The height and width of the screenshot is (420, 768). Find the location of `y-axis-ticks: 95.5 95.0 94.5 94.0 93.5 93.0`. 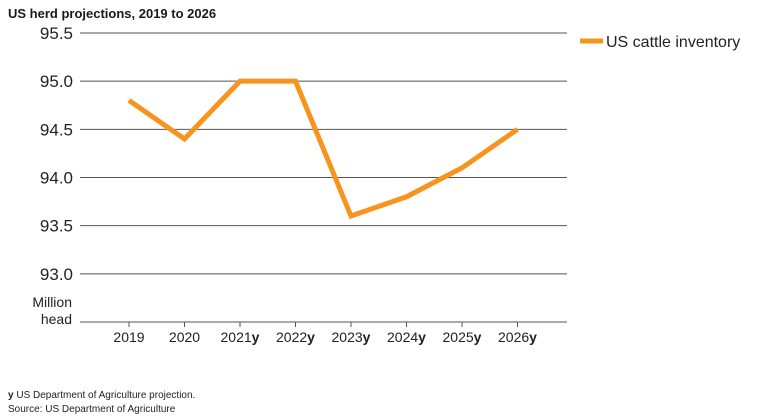

y-axis-ticks: 95.5 95.0 94.5 94.0 93.5 93.0 is located at coordinates (56, 154).